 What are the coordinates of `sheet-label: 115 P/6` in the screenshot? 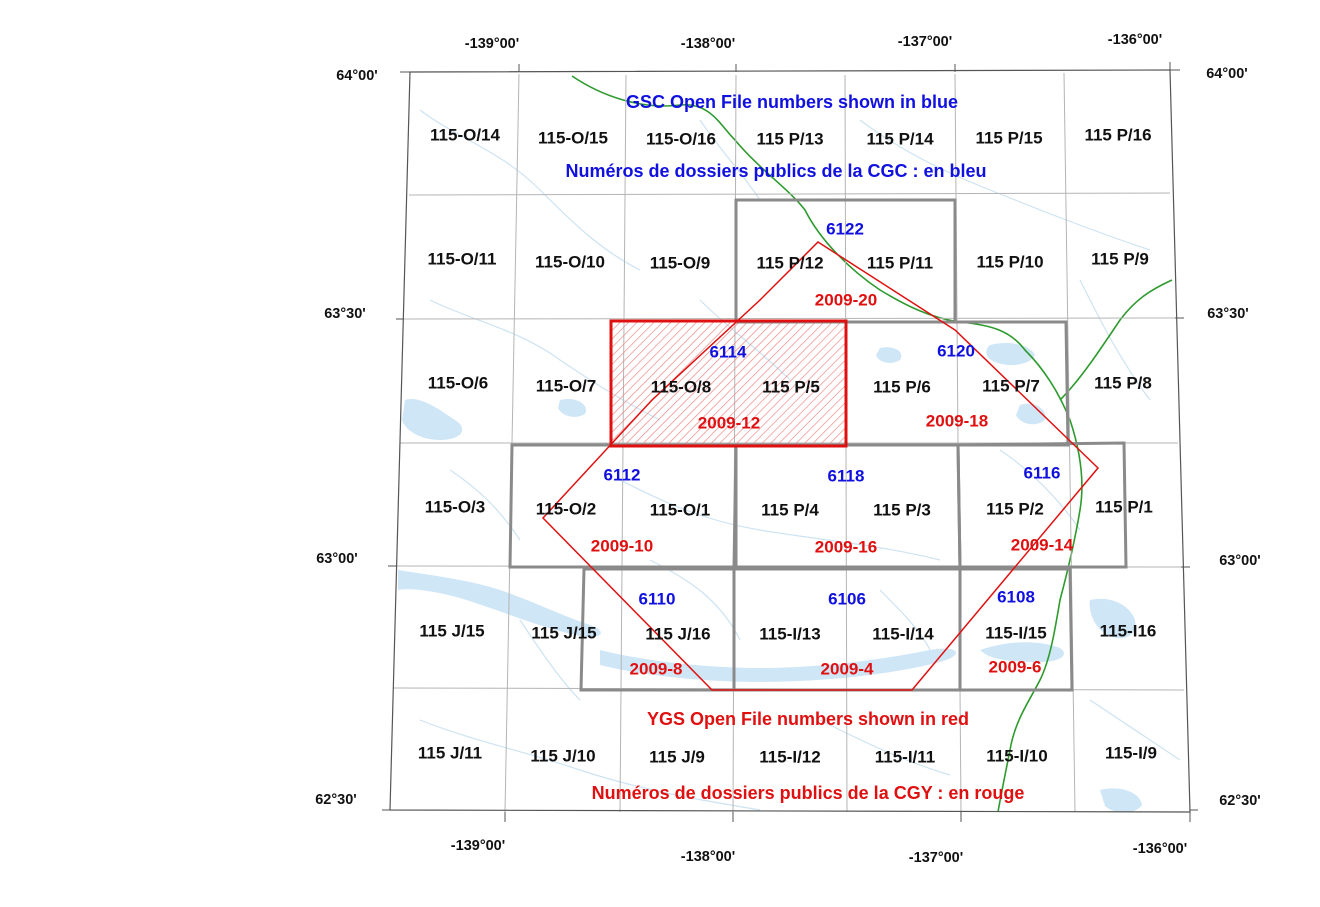 It's located at (902, 387).